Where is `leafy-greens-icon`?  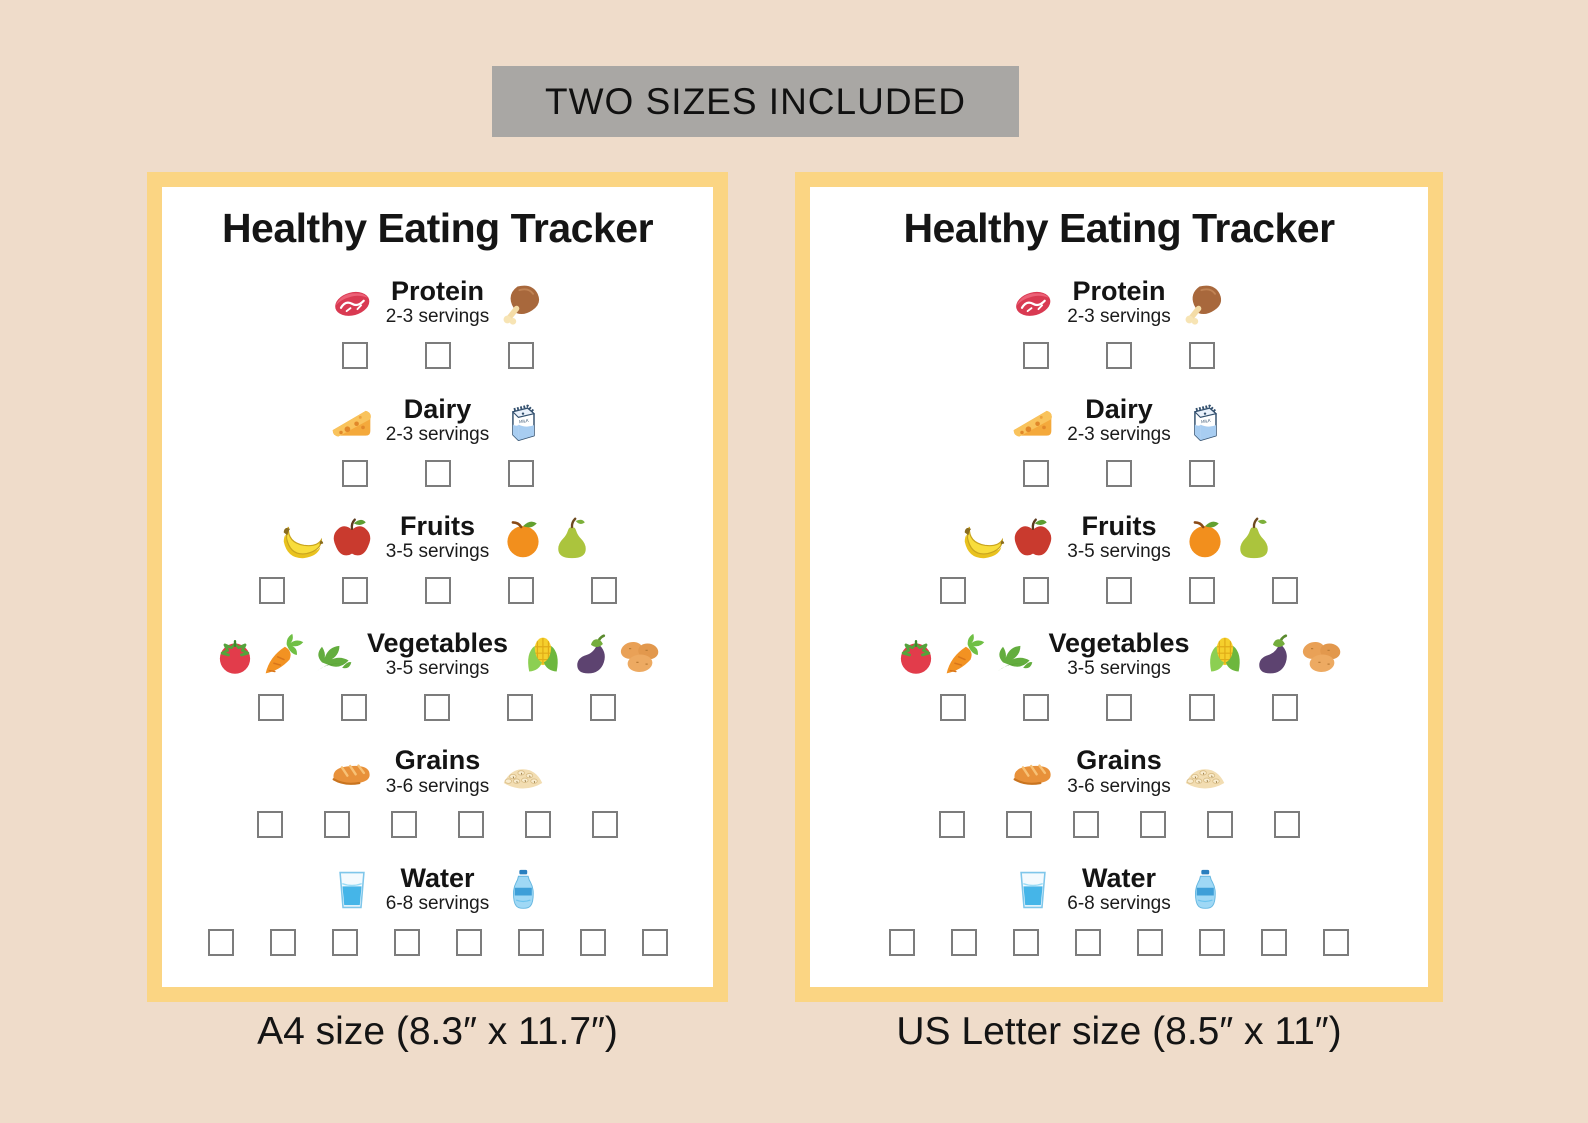
leafy-greens-icon is located at coordinates (333, 655).